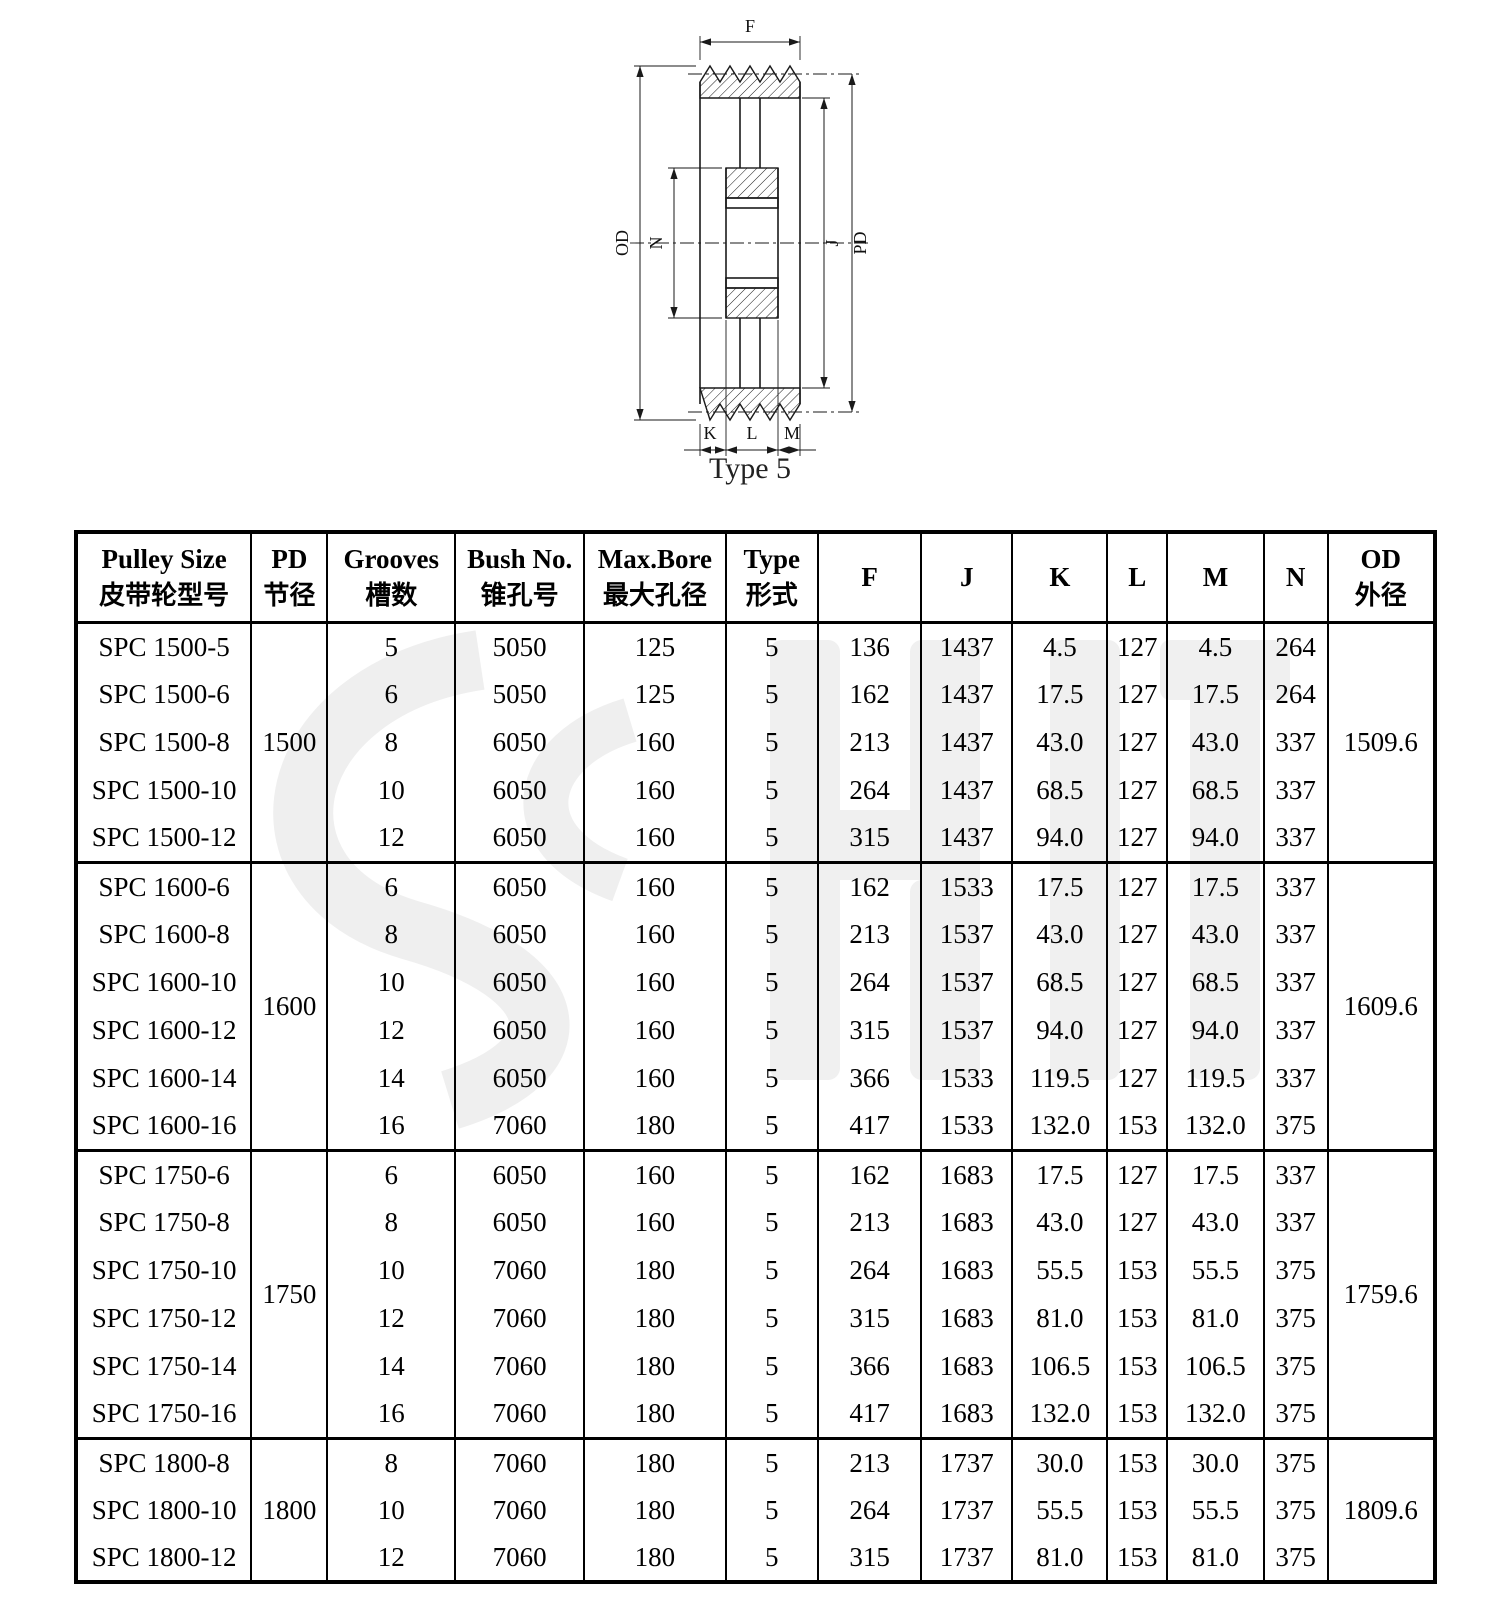 Image resolution: width=1504 pixels, height=1600 pixels. Describe the element at coordinates (391, 578) in the screenshot. I see `col-header-grooves: Grooves 槽数` at that location.